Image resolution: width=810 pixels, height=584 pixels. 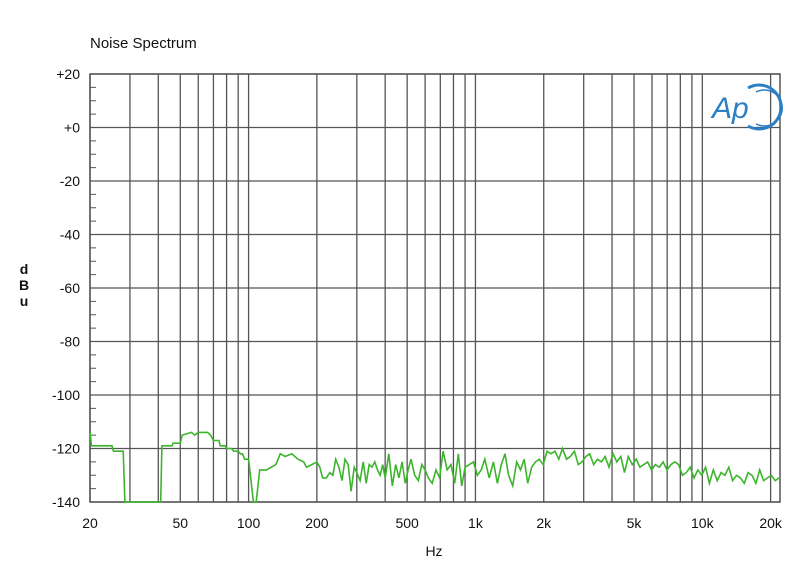 What do you see at coordinates (66, 449) in the screenshot?
I see `y-tick-label: -120` at bounding box center [66, 449].